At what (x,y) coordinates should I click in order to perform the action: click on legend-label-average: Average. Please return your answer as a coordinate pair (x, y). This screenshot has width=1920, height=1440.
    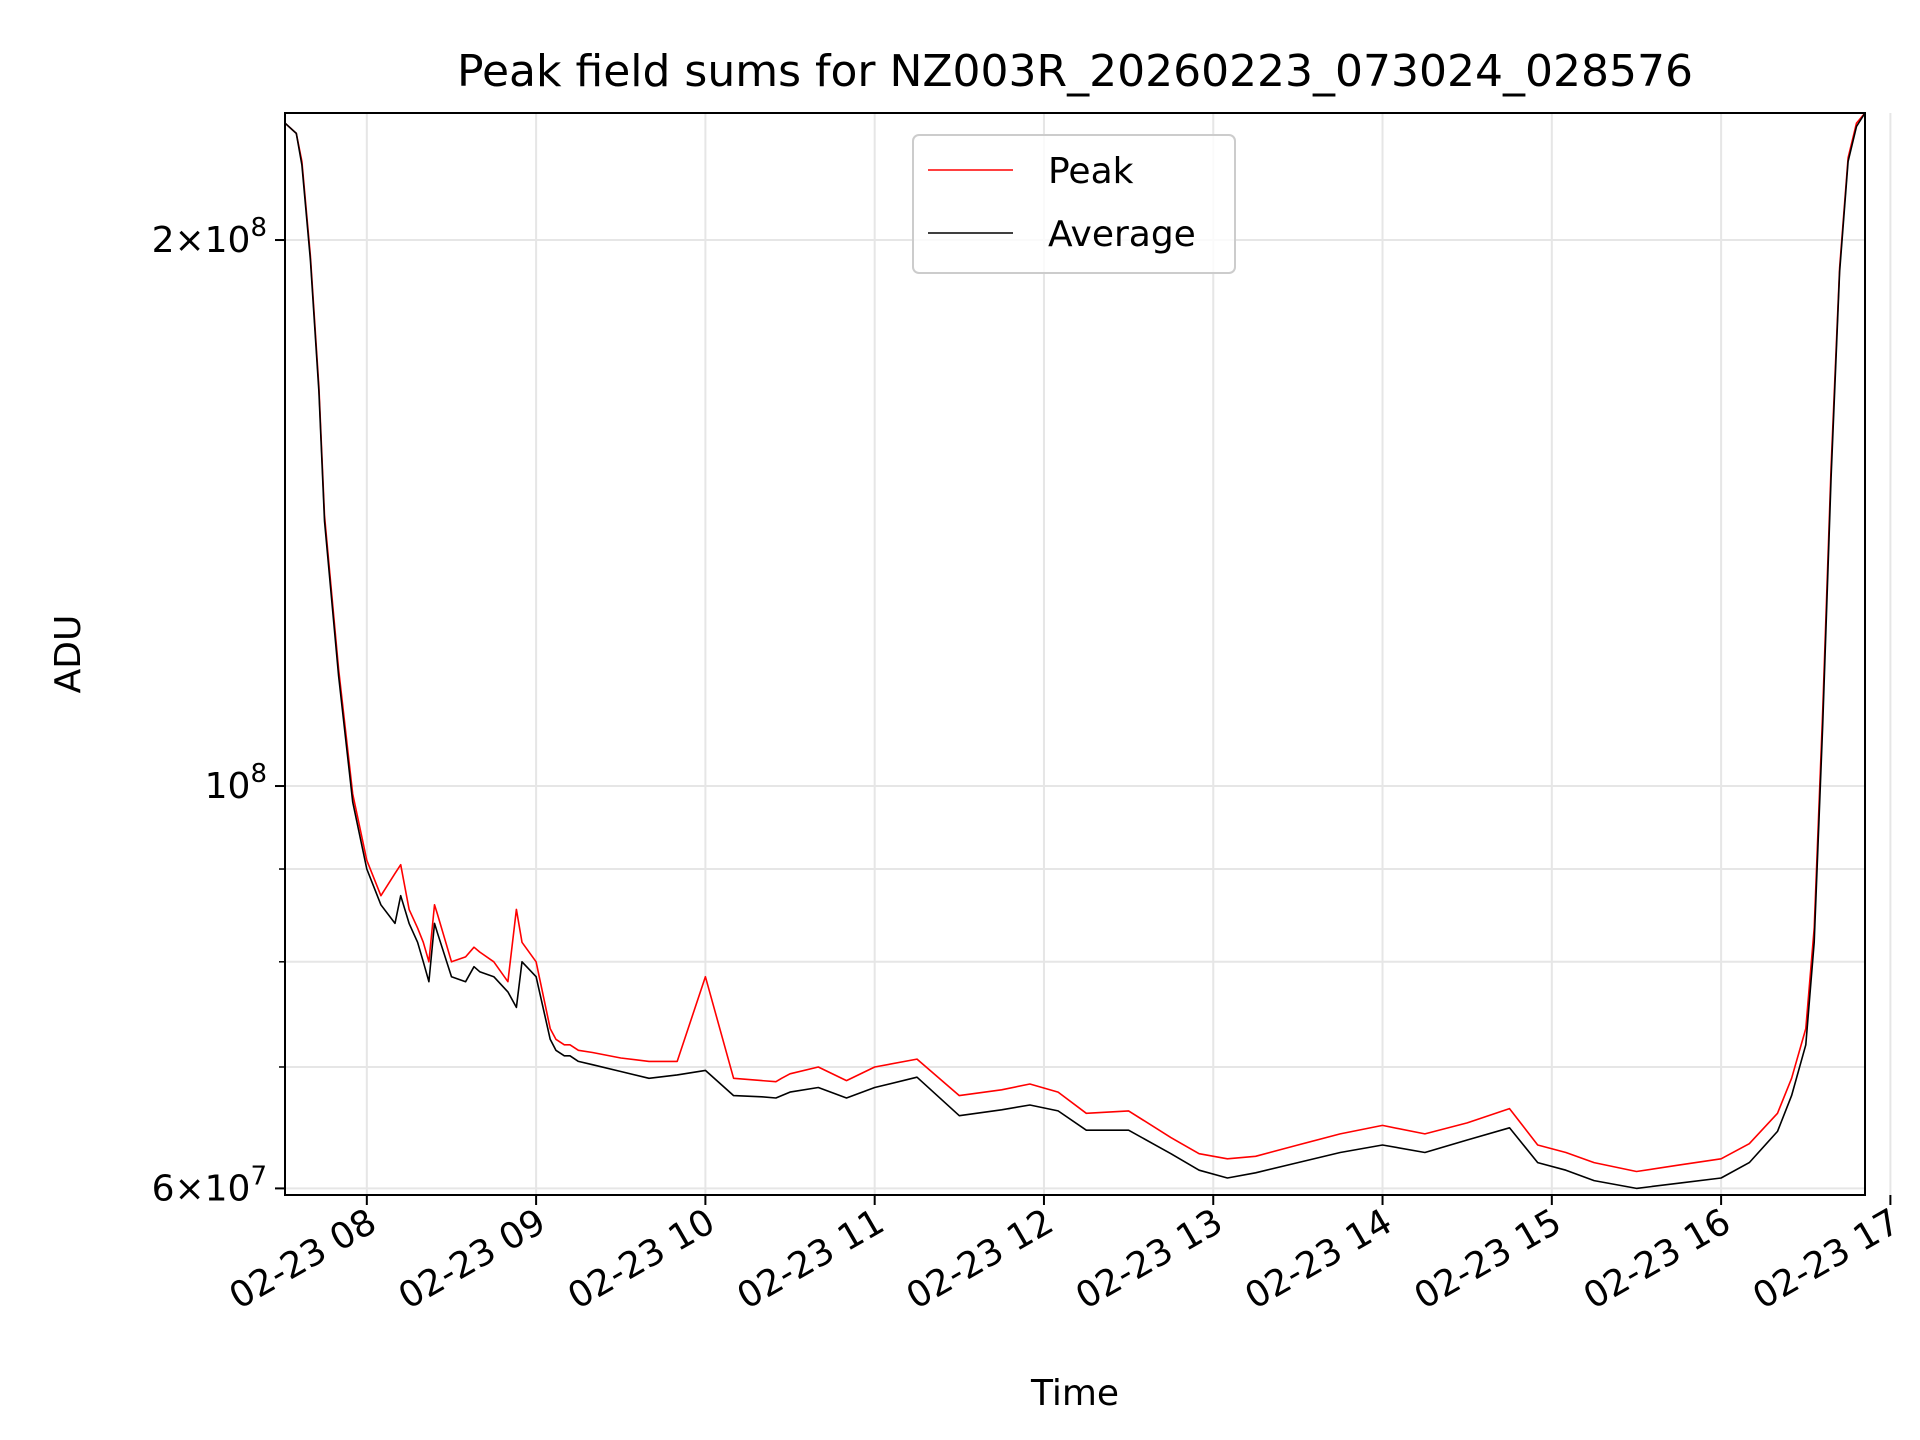
    Looking at the image, I should click on (1122, 234).